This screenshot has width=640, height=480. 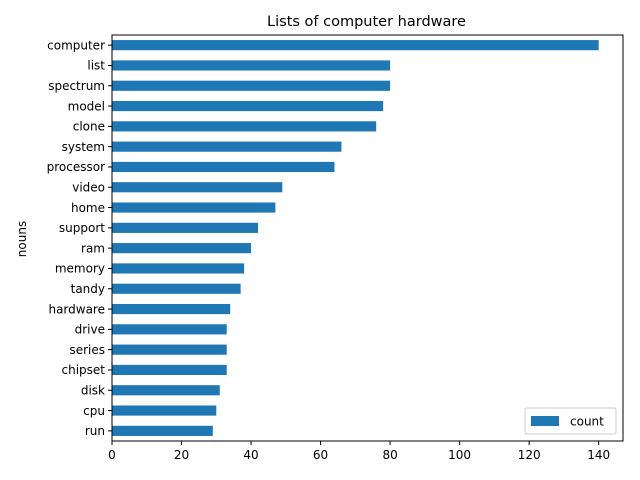 I want to click on y-tick-label: chipset, so click(x=84, y=370).